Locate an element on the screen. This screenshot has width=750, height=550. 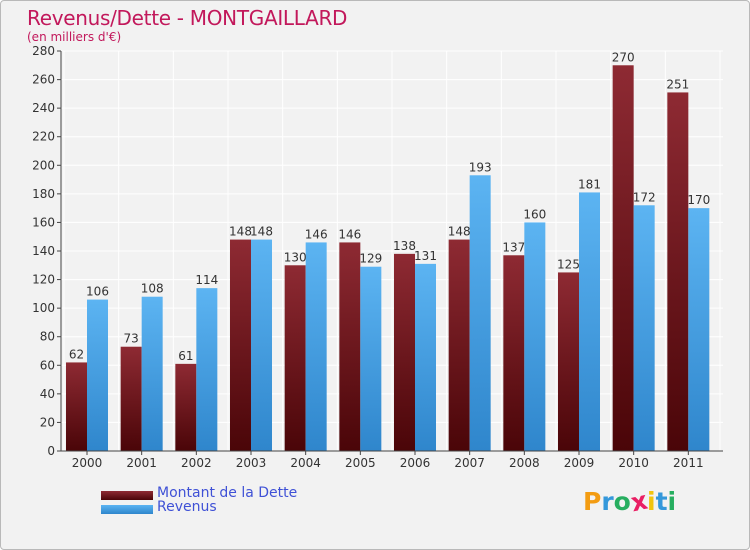
proxiti-logo: Proxiti is located at coordinates (630, 502).